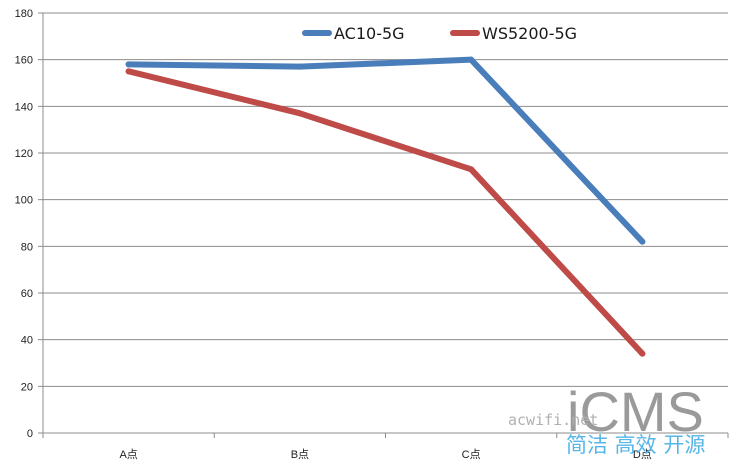  Describe the element at coordinates (24, 154) in the screenshot. I see `y-tick-label: 120` at that location.